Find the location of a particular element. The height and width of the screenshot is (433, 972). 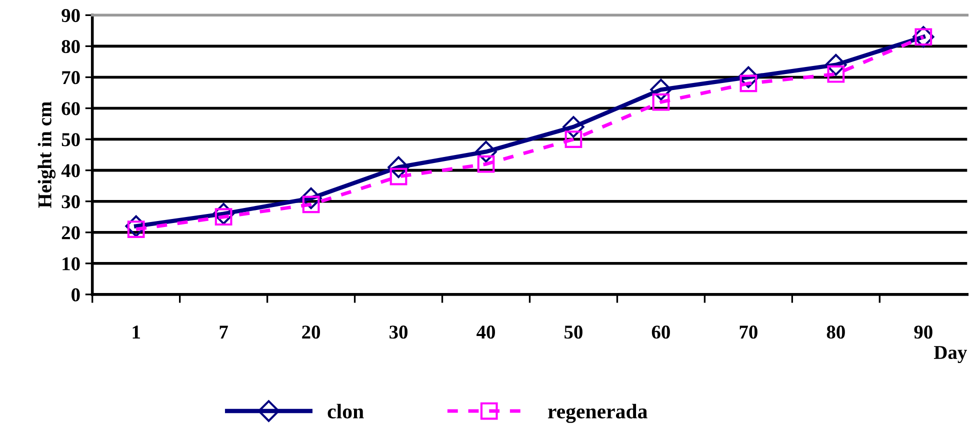

legend-label: clon is located at coordinates (346, 411).